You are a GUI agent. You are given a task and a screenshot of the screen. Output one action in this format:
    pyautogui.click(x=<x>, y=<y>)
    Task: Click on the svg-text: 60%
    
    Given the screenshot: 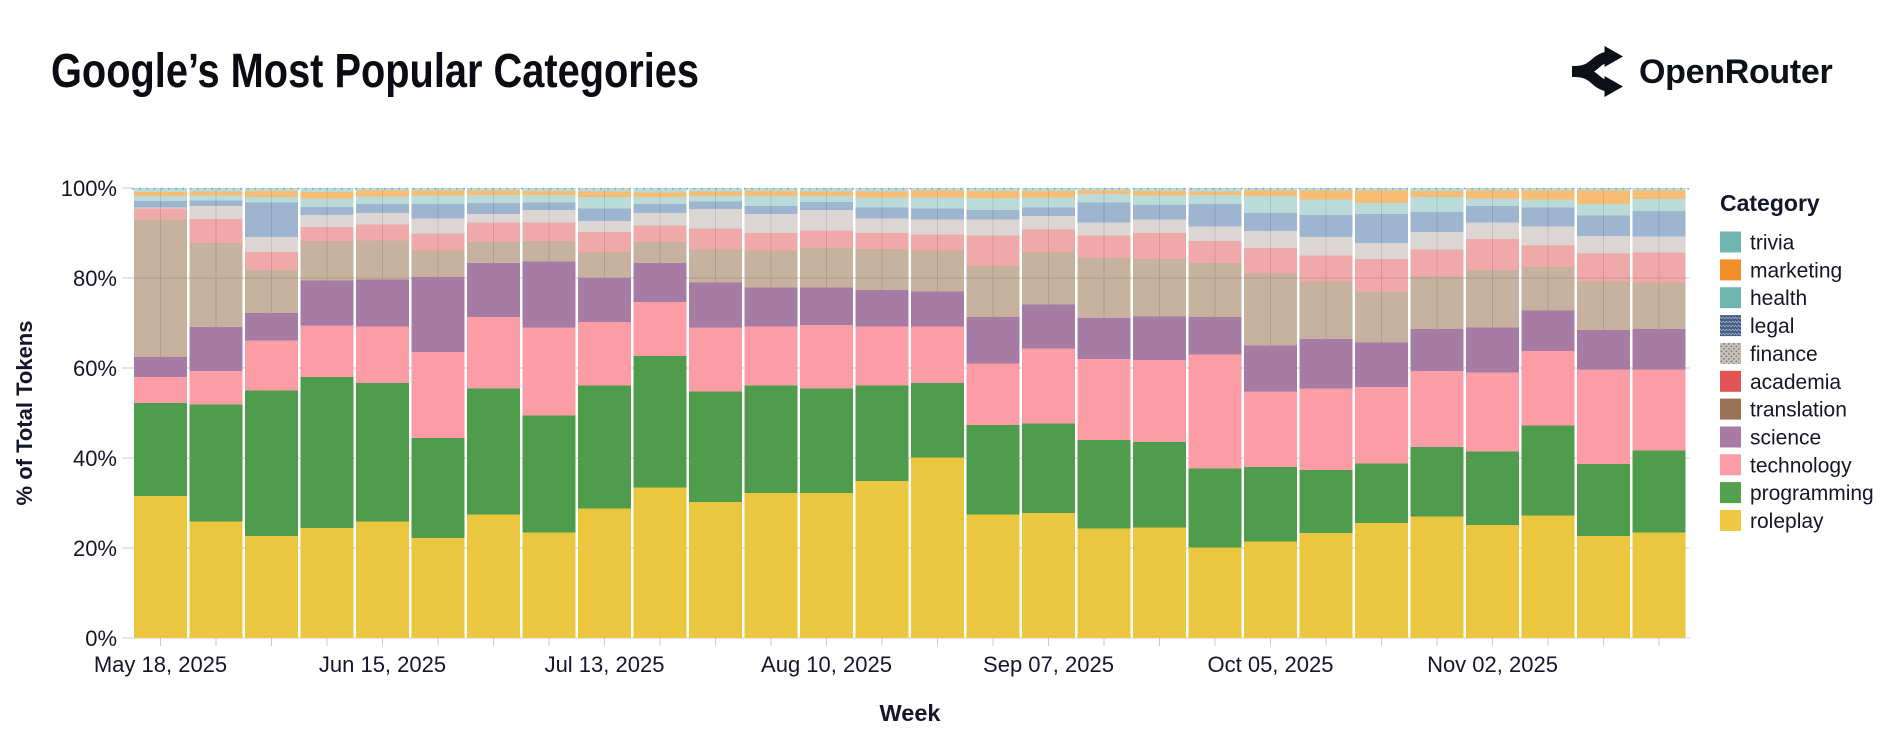 What is the action you would take?
    pyautogui.click(x=95, y=368)
    